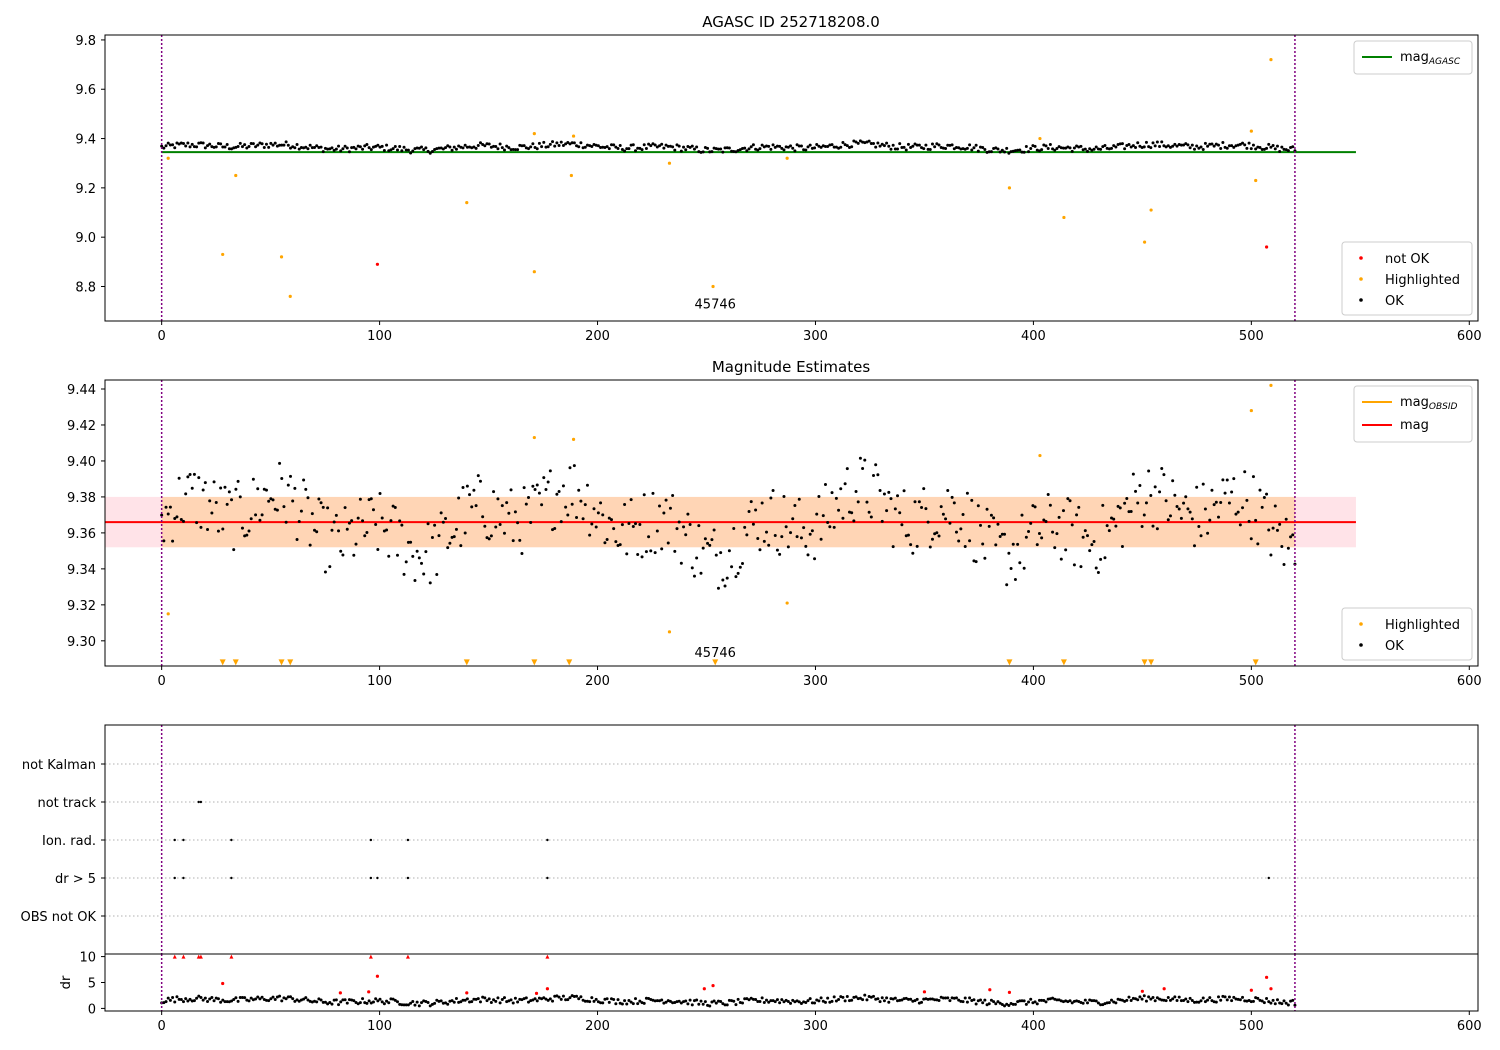 Image resolution: width=1500 pixels, height=1050 pixels. I want to click on y-tick-label: 9.42, so click(81, 426).